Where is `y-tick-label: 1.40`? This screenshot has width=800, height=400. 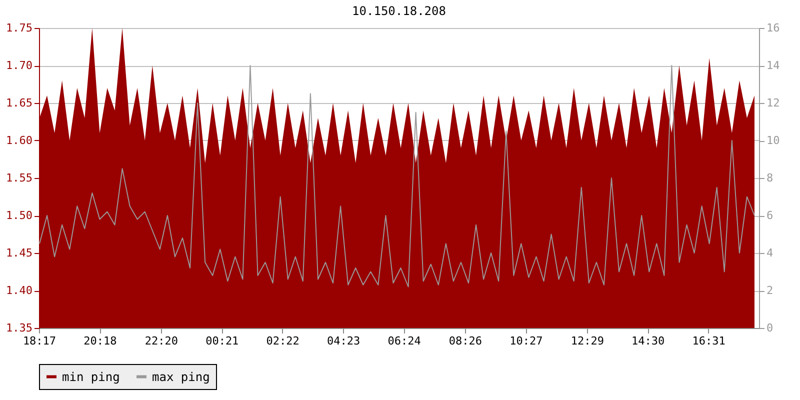 y-tick-label: 1.40 is located at coordinates (19, 290).